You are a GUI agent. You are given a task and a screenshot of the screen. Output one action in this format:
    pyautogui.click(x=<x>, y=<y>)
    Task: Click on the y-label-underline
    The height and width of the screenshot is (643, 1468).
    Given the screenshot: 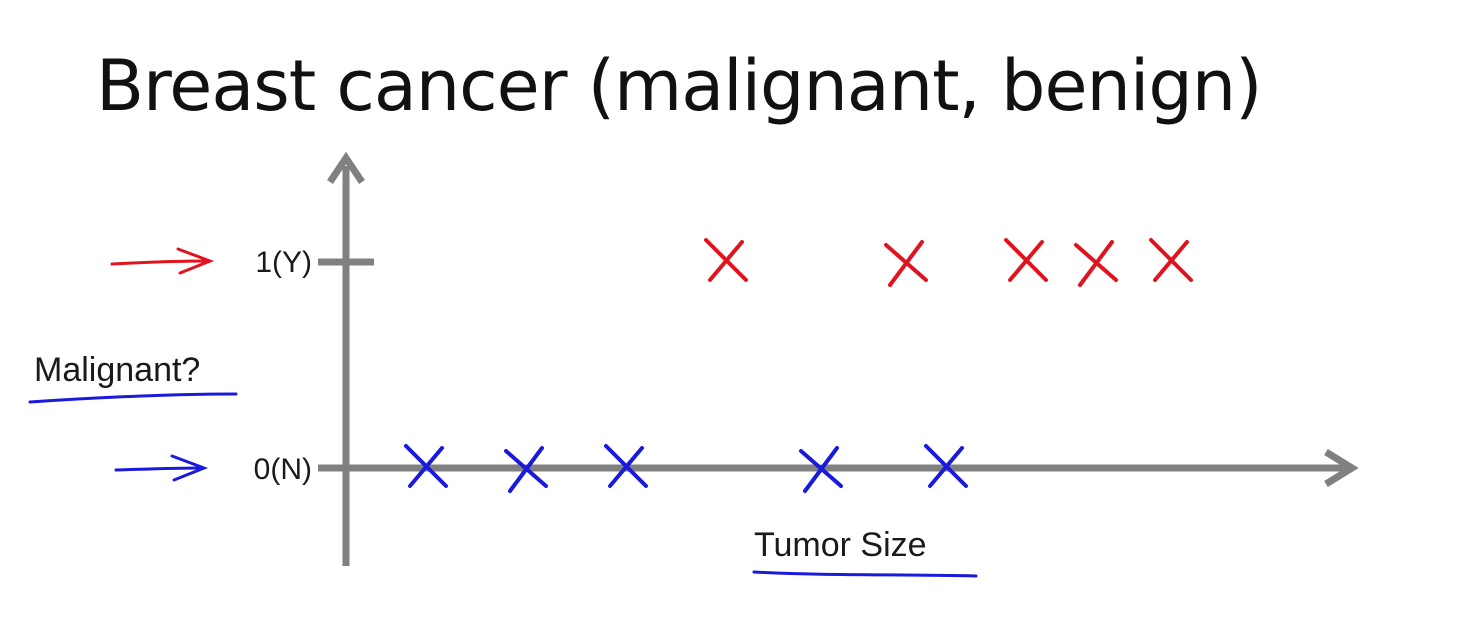 What is the action you would take?
    pyautogui.click(x=133, y=398)
    